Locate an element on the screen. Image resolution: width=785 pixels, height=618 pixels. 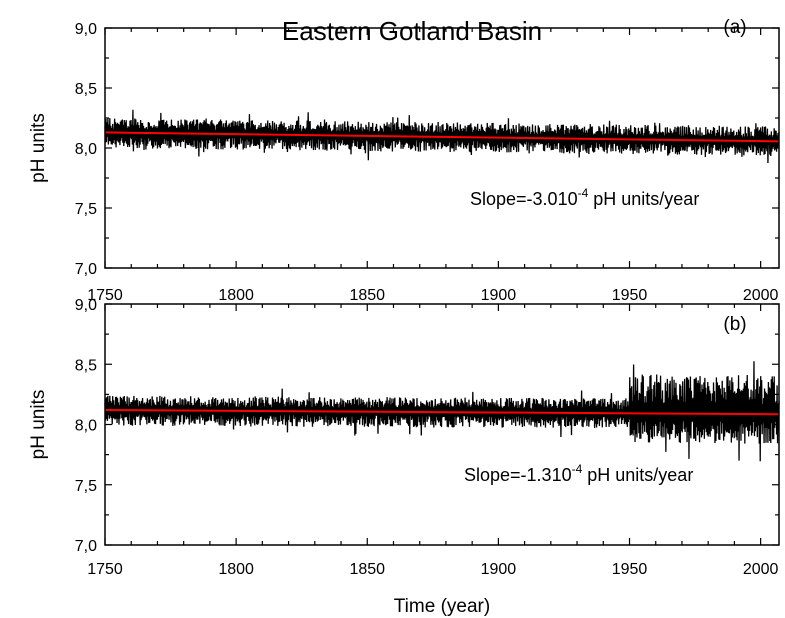
slope-annotation: Slope=-1.310-4 pH units/year is located at coordinates (578, 473).